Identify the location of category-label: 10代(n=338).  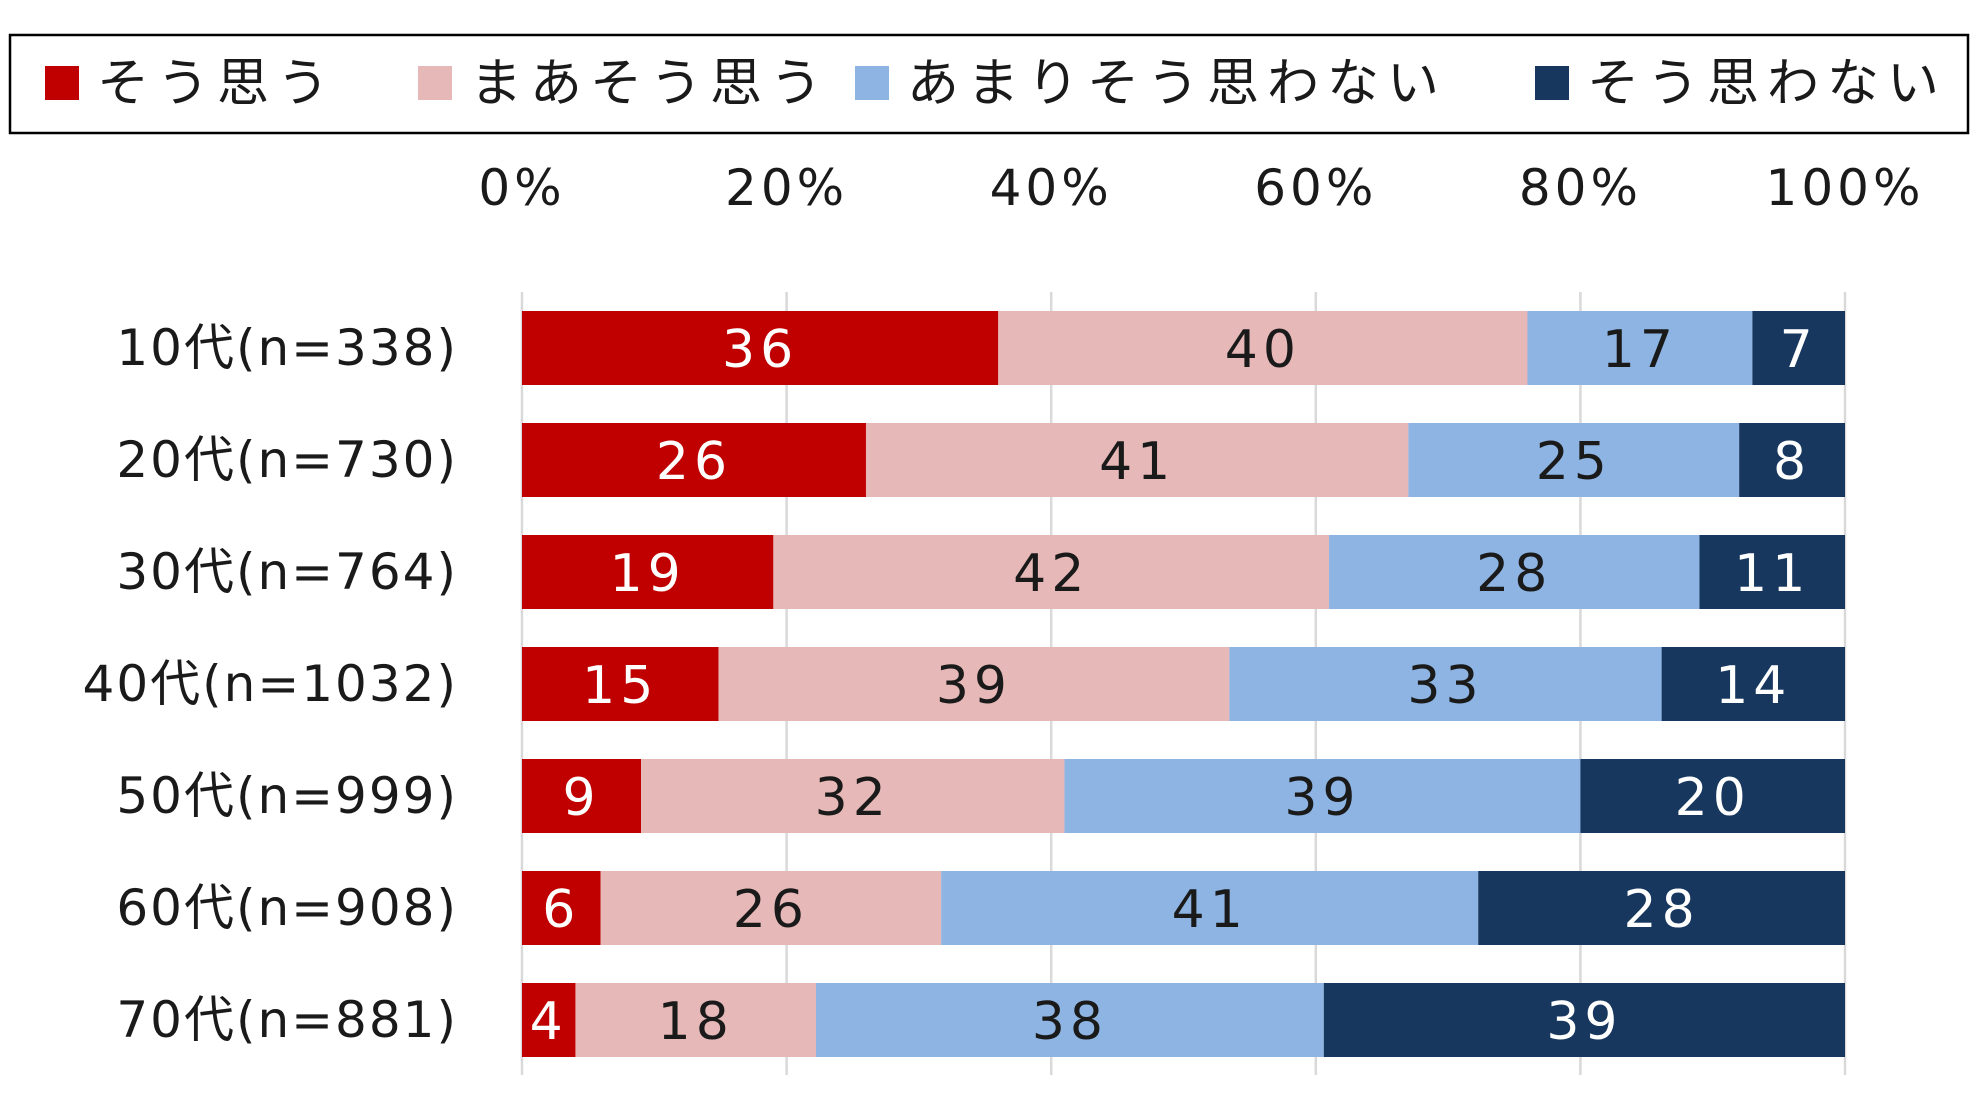
(287, 348).